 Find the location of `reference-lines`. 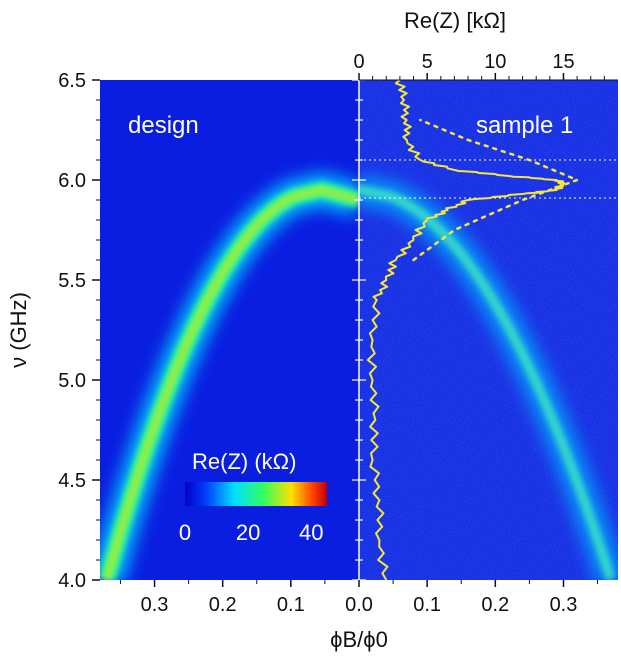

reference-lines is located at coordinates (488, 179).